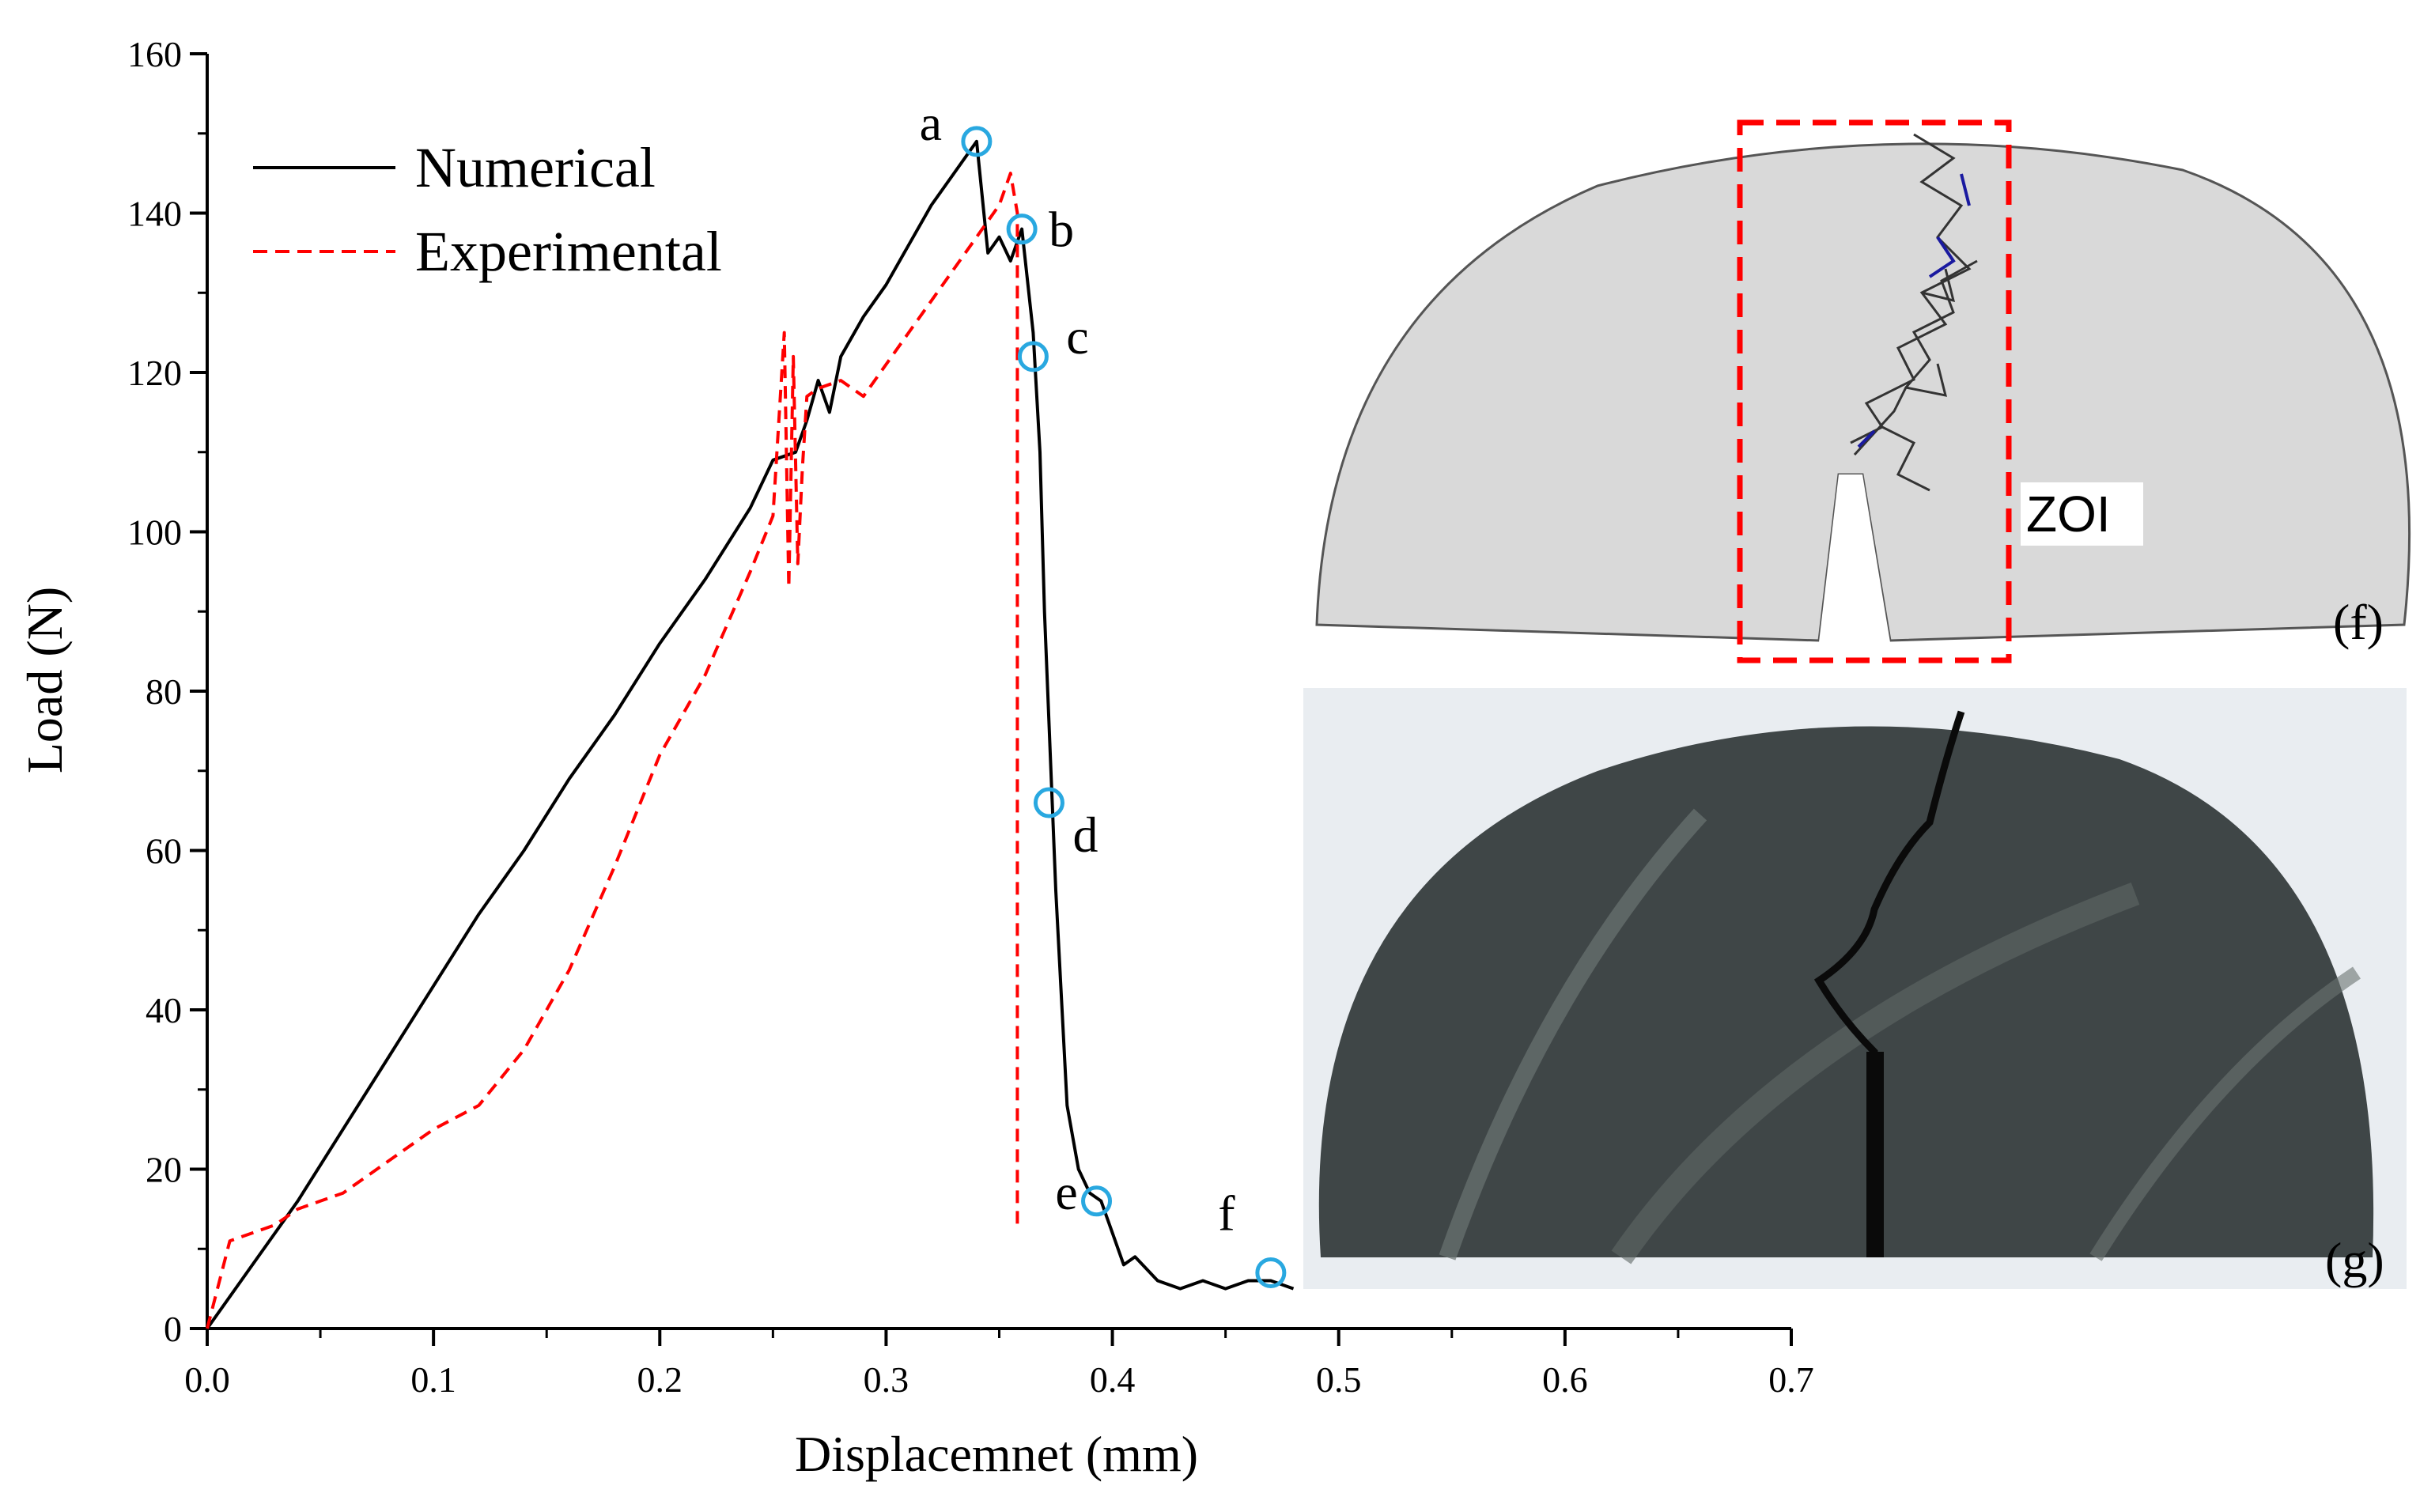 The image size is (2420, 1512). Describe the element at coordinates (207, 1379) in the screenshot. I see `x-tick-label: 0.0` at that location.